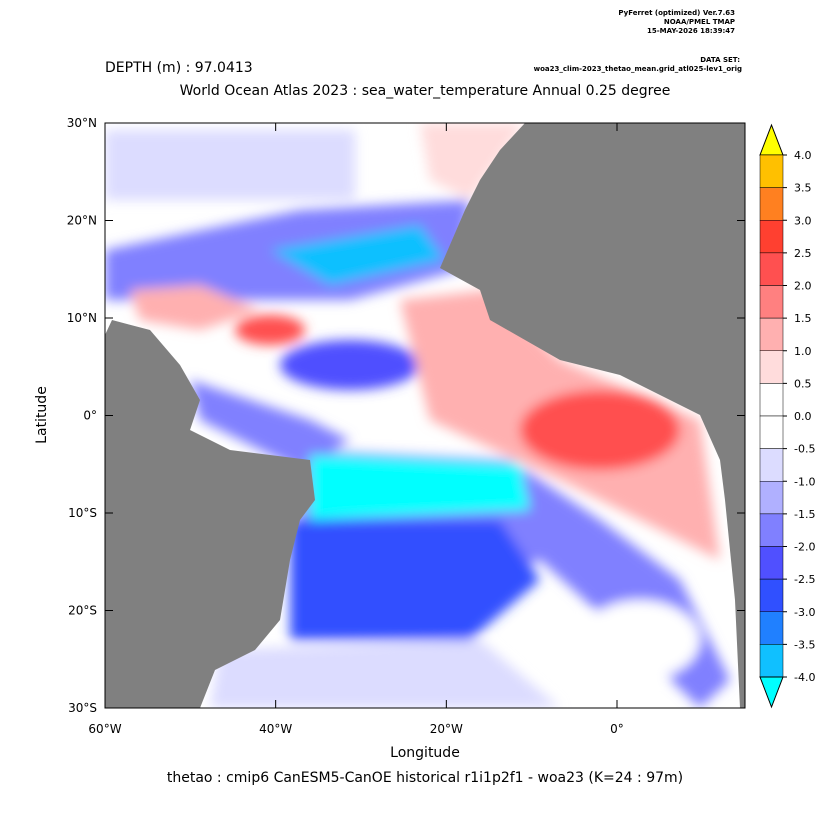 The width and height of the screenshot is (832, 836). I want to click on x-tick-label: 60°W, so click(104, 729).